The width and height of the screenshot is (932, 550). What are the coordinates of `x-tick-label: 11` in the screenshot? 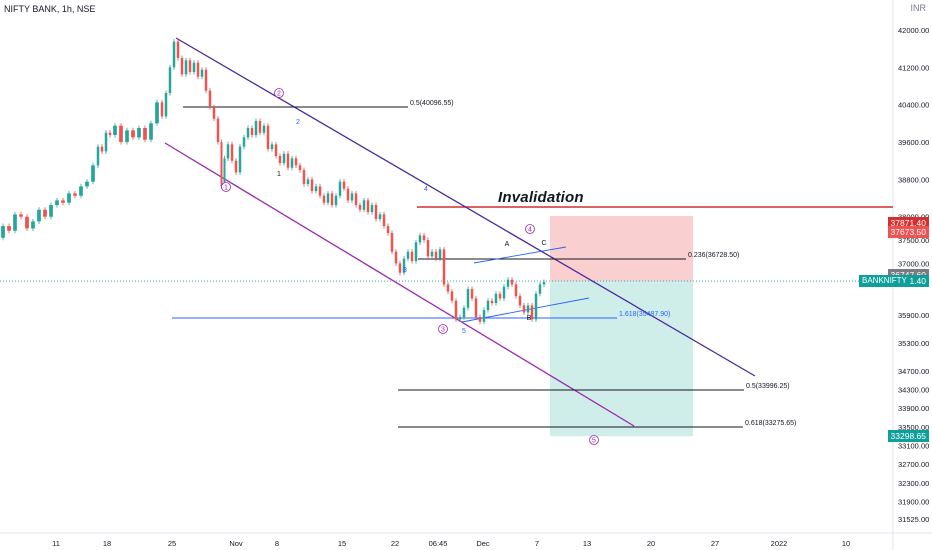 It's located at (56, 543).